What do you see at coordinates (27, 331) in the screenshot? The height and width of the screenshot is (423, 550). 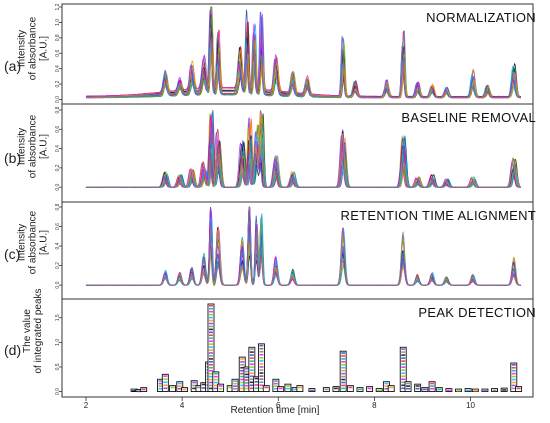 I see `ylabel-d-line1: The value` at bounding box center [27, 331].